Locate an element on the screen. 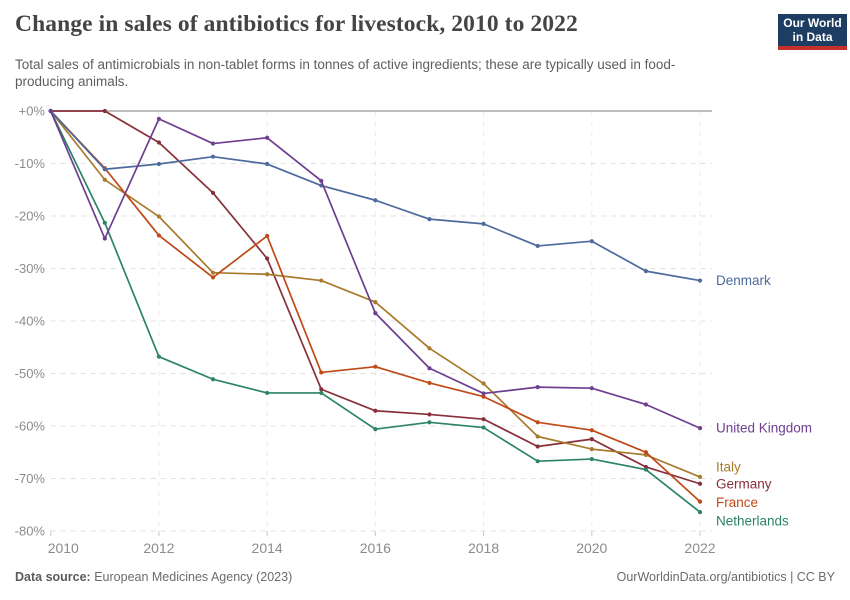  x-axis-tick-label: 2020 is located at coordinates (591, 548).